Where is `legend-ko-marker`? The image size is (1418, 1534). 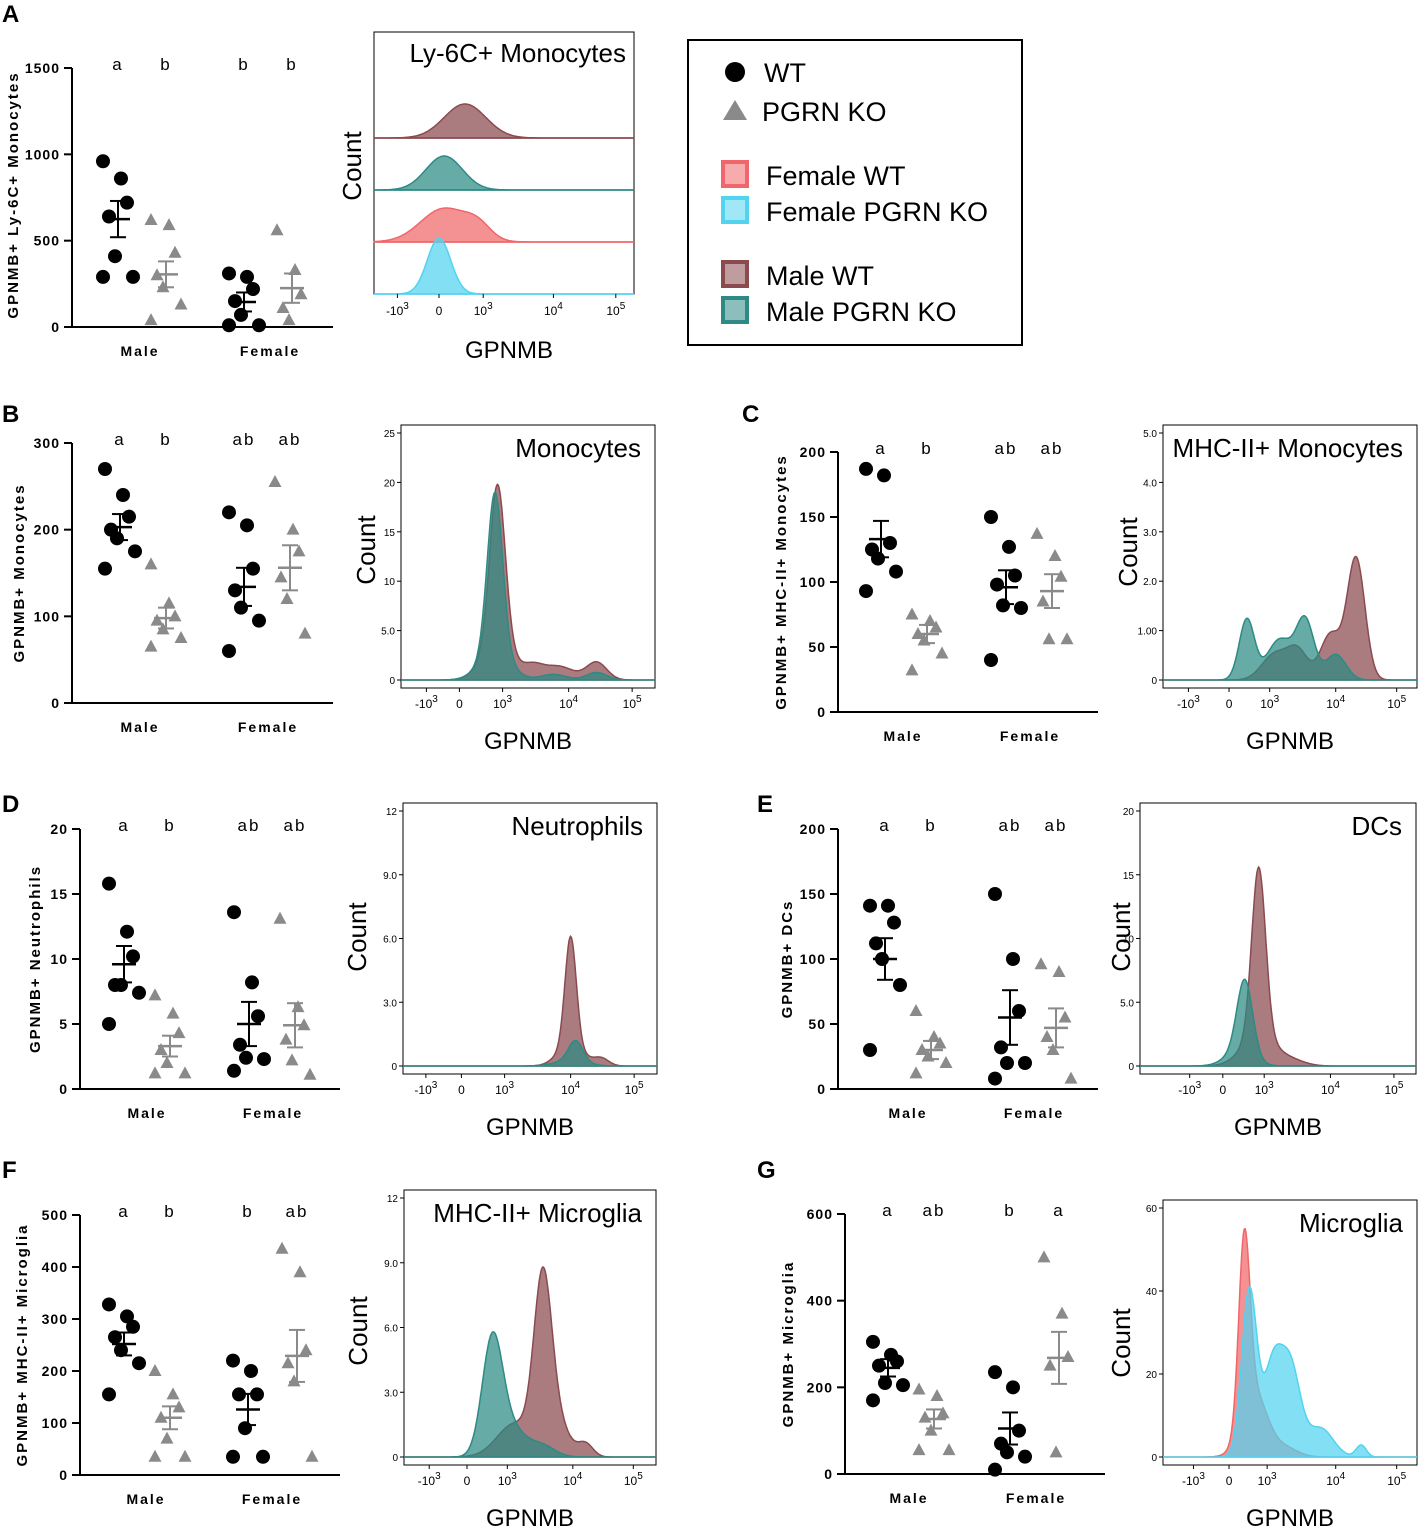
legend-ko-marker is located at coordinates (735, 110).